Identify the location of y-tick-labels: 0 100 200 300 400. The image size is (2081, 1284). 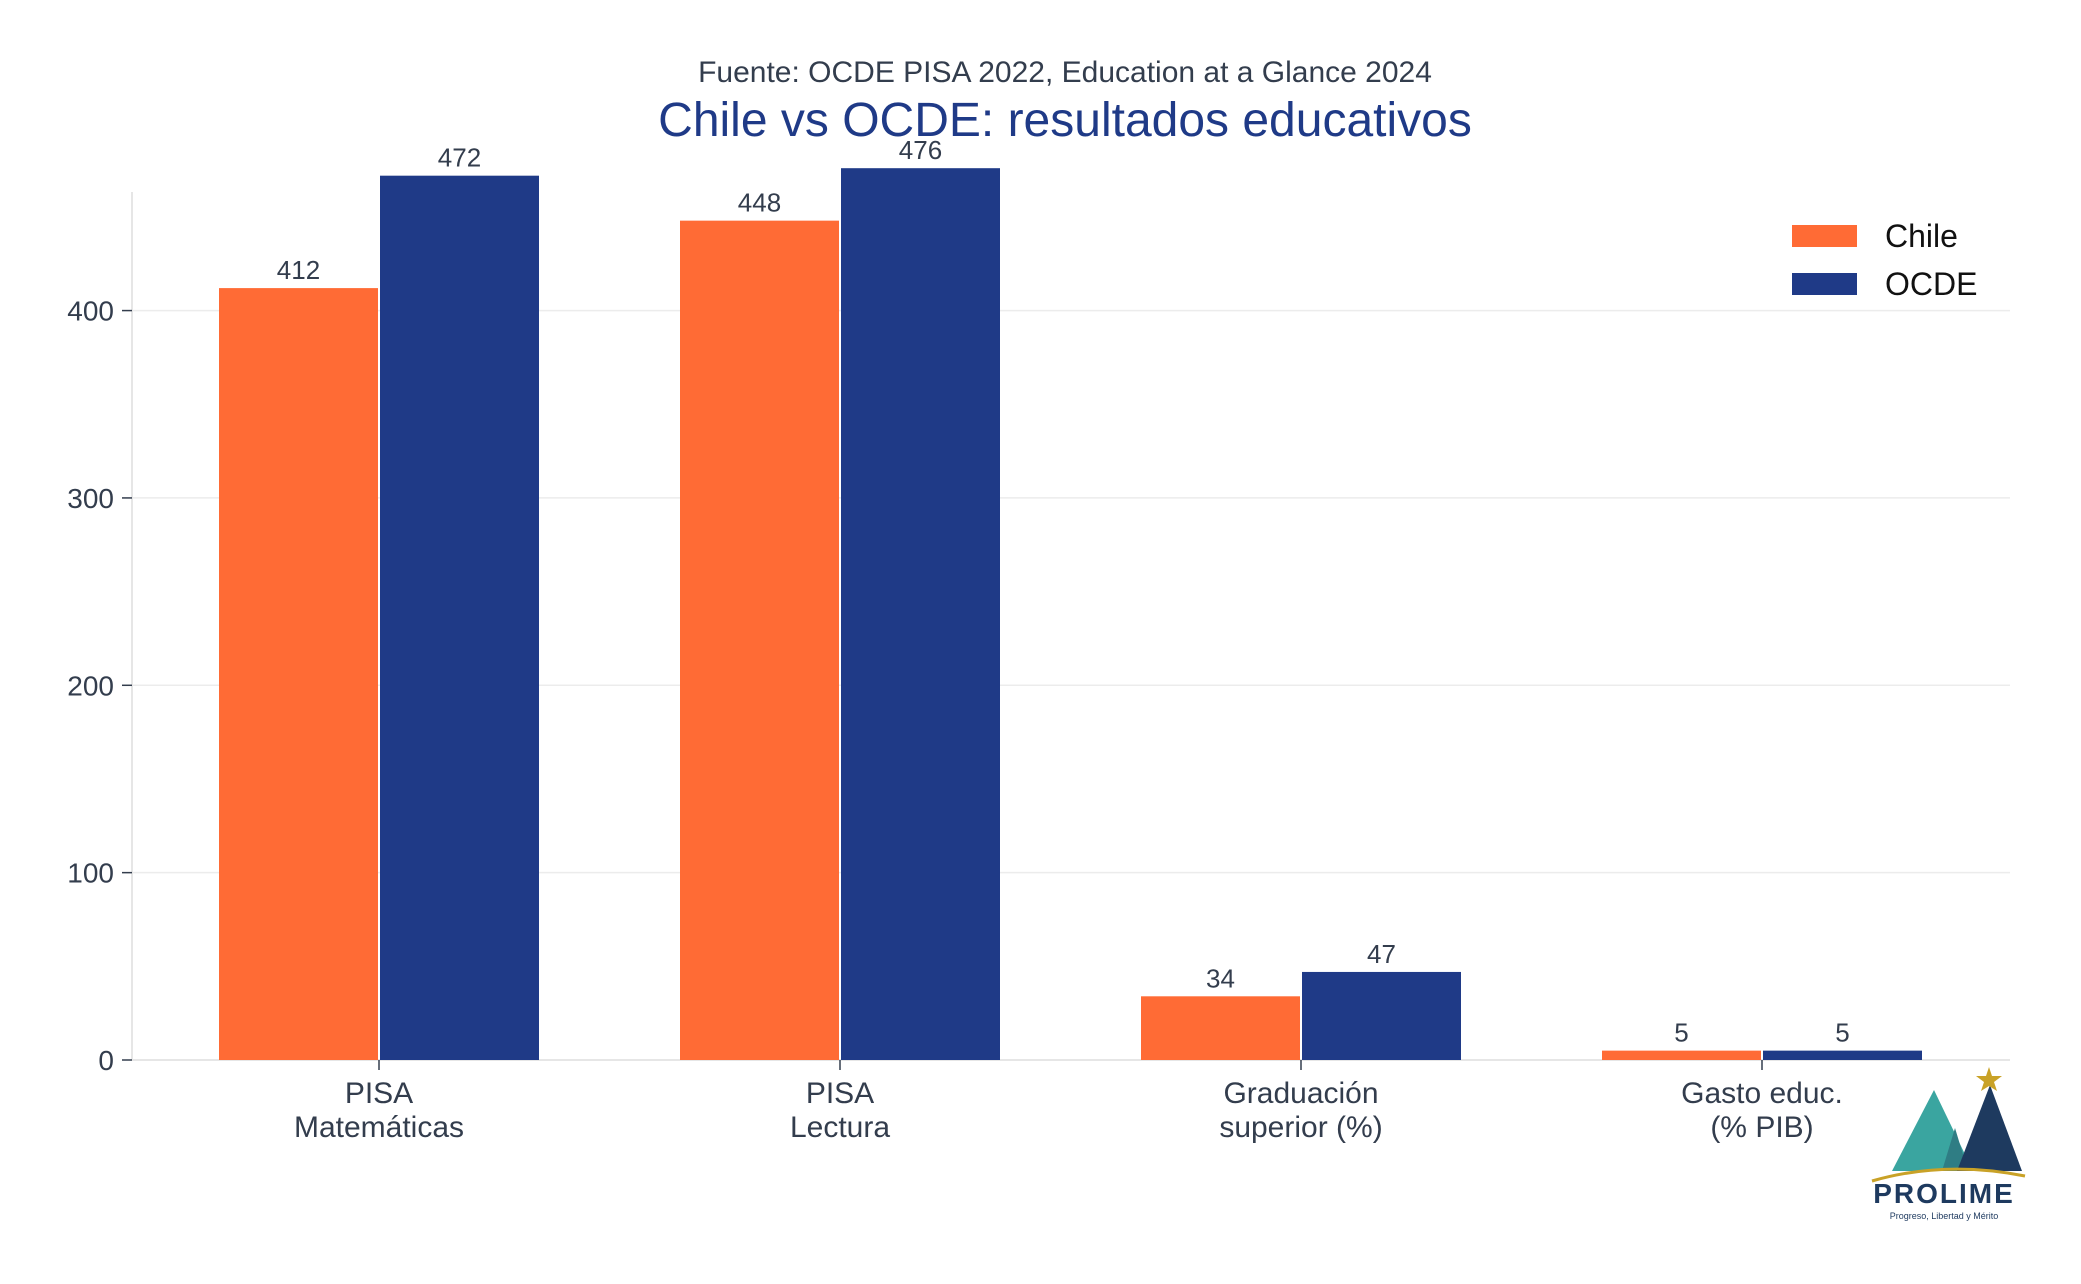
(99, 686).